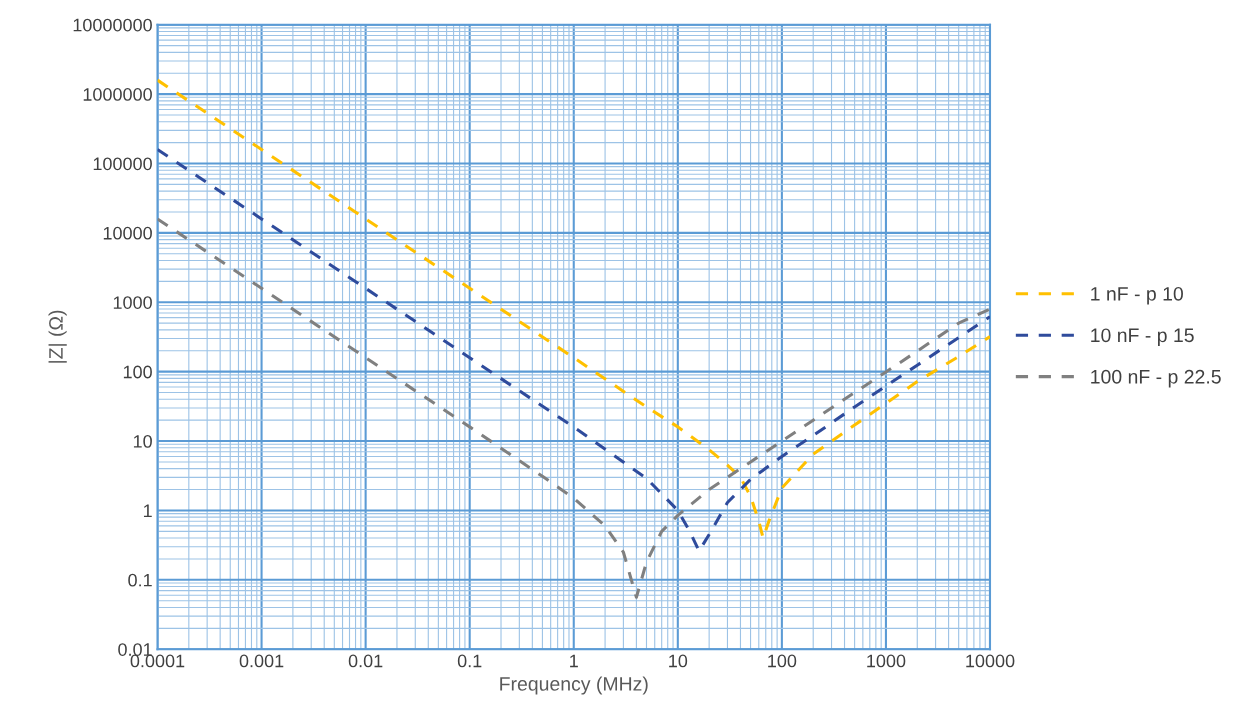  What do you see at coordinates (469, 661) in the screenshot?
I see `x-tick-label: 0.1` at bounding box center [469, 661].